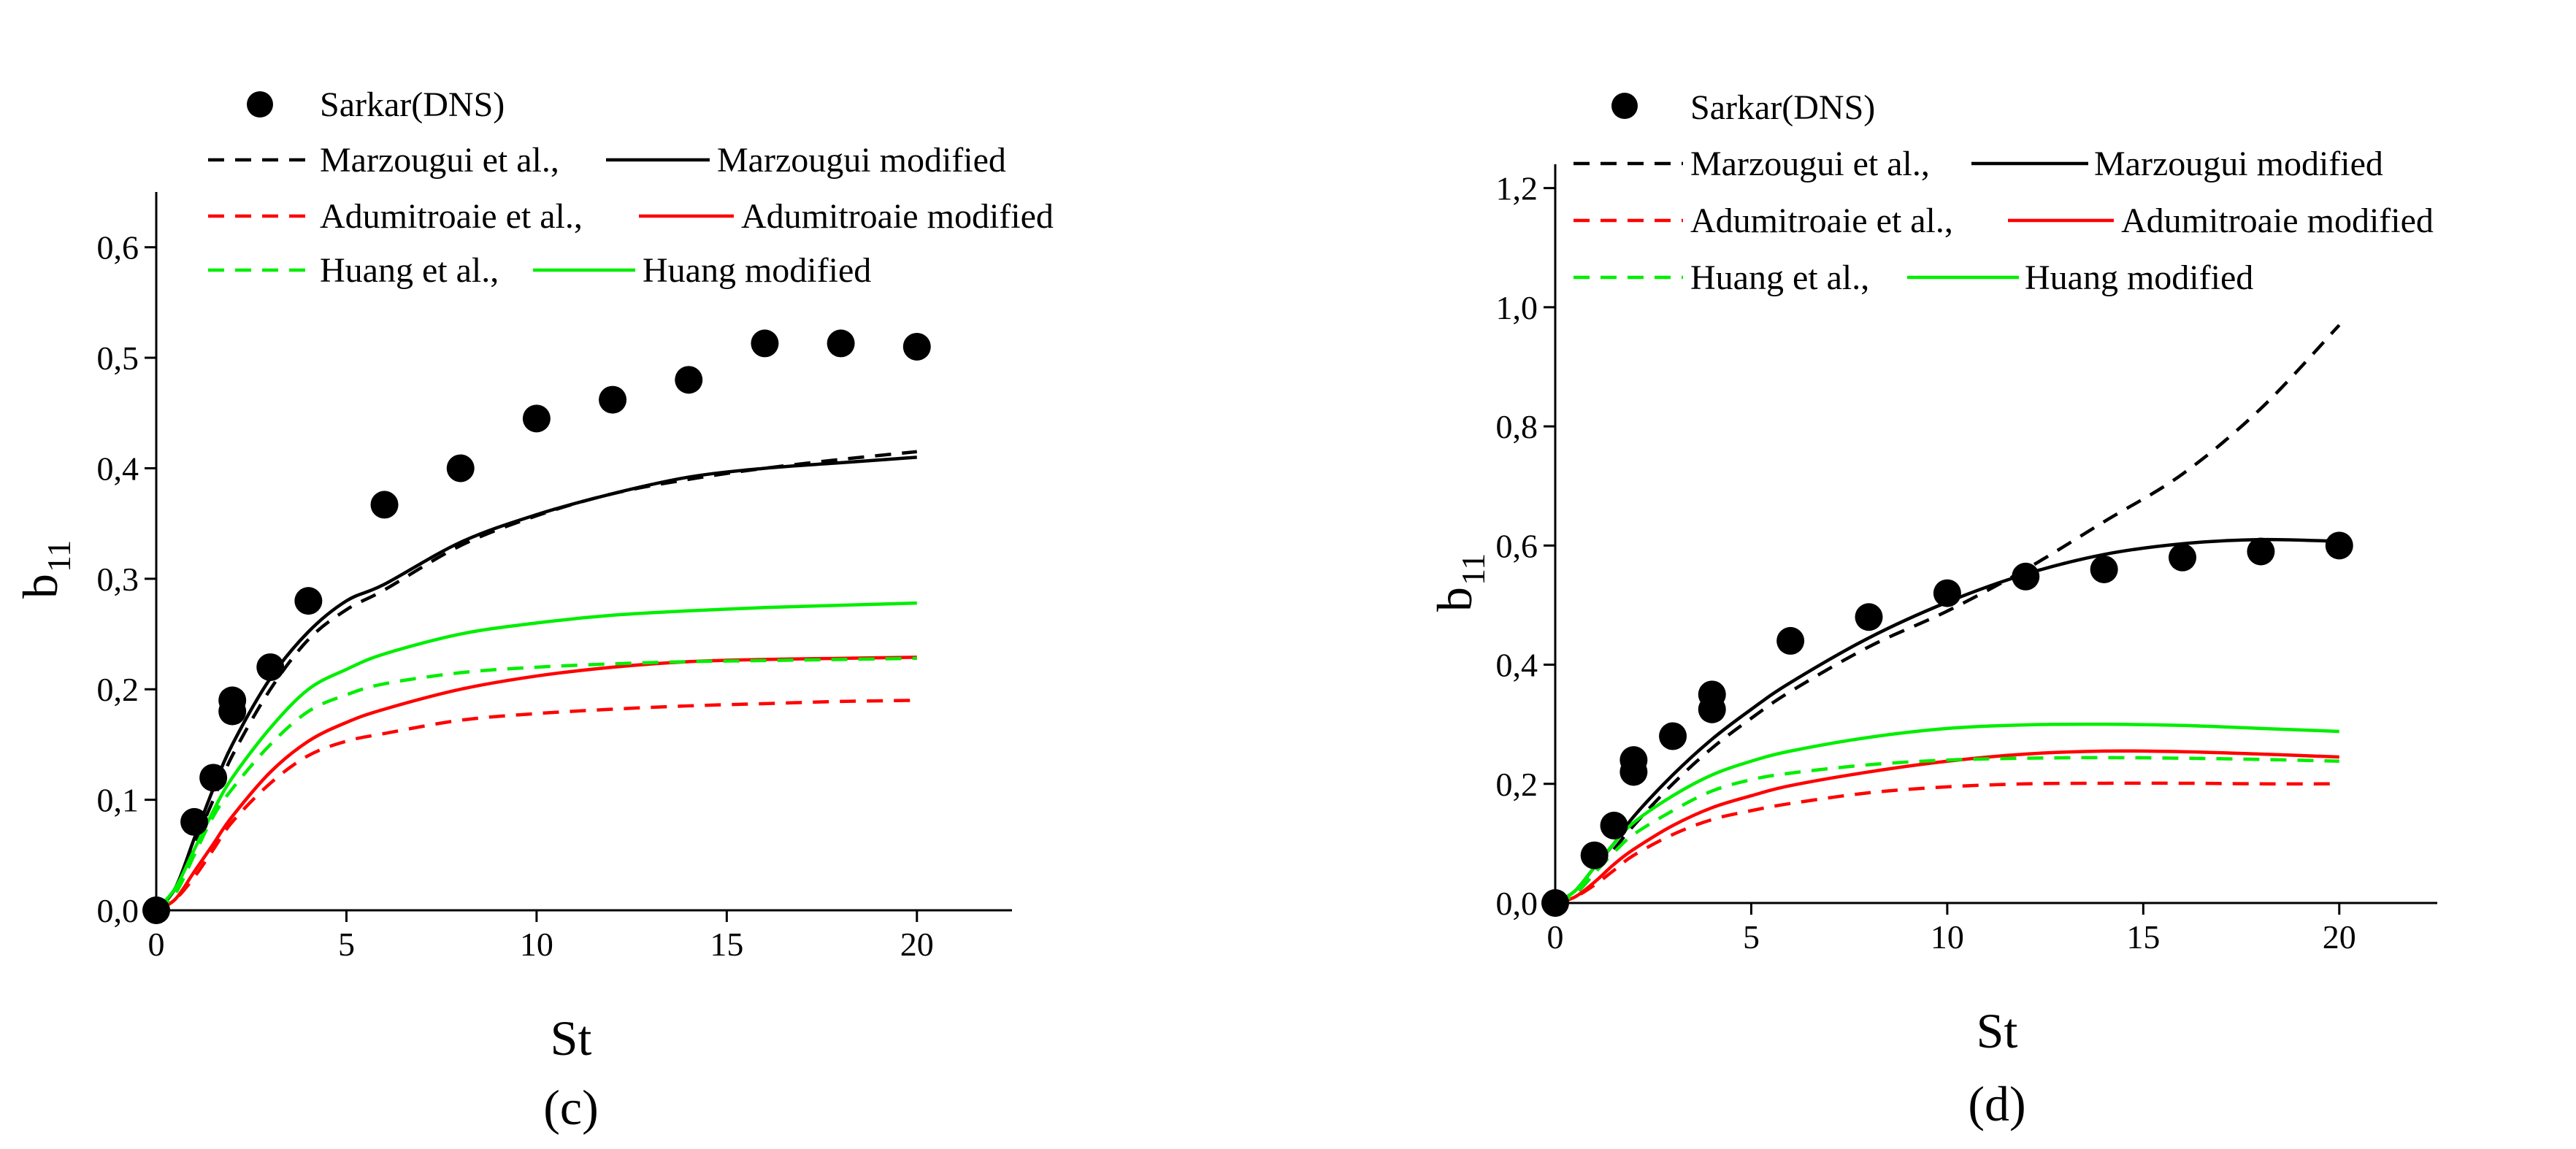 The height and width of the screenshot is (1149, 2576). Describe the element at coordinates (118, 801) in the screenshot. I see `y-tick-label: 0,1` at that location.